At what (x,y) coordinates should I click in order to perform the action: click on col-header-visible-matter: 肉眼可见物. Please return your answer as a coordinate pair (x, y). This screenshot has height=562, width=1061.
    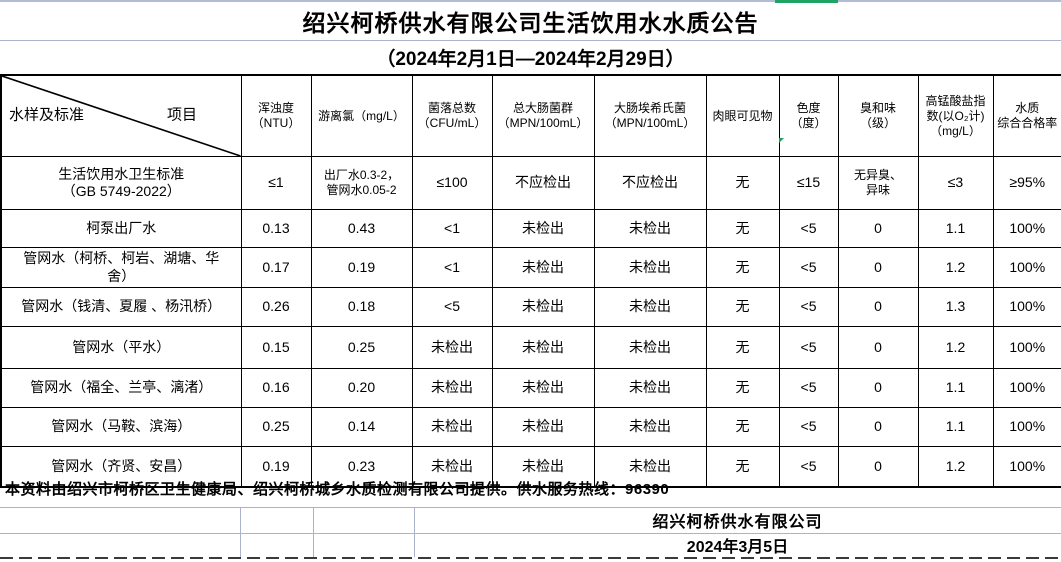
    Looking at the image, I should click on (742, 115).